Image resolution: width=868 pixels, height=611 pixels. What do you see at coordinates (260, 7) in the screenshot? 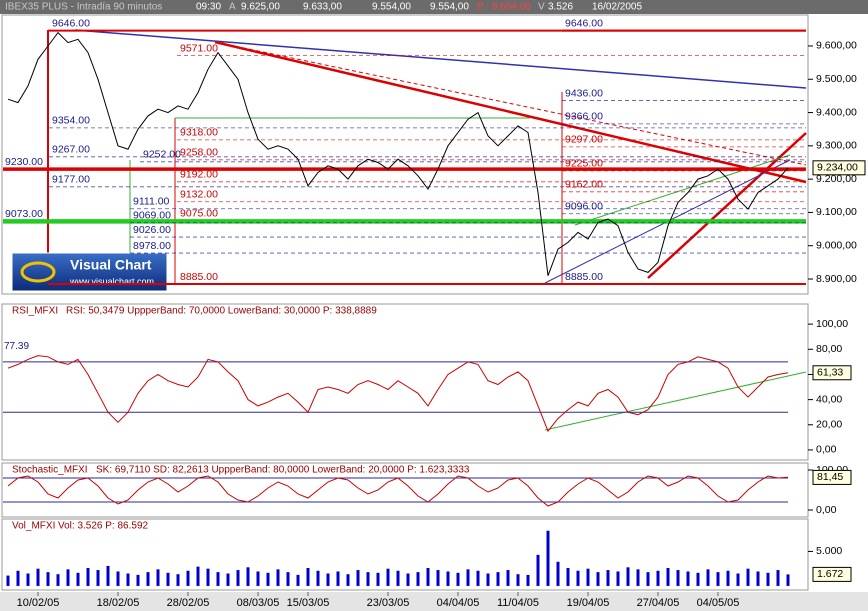
I see `header-text: 9.625,00` at bounding box center [260, 7].